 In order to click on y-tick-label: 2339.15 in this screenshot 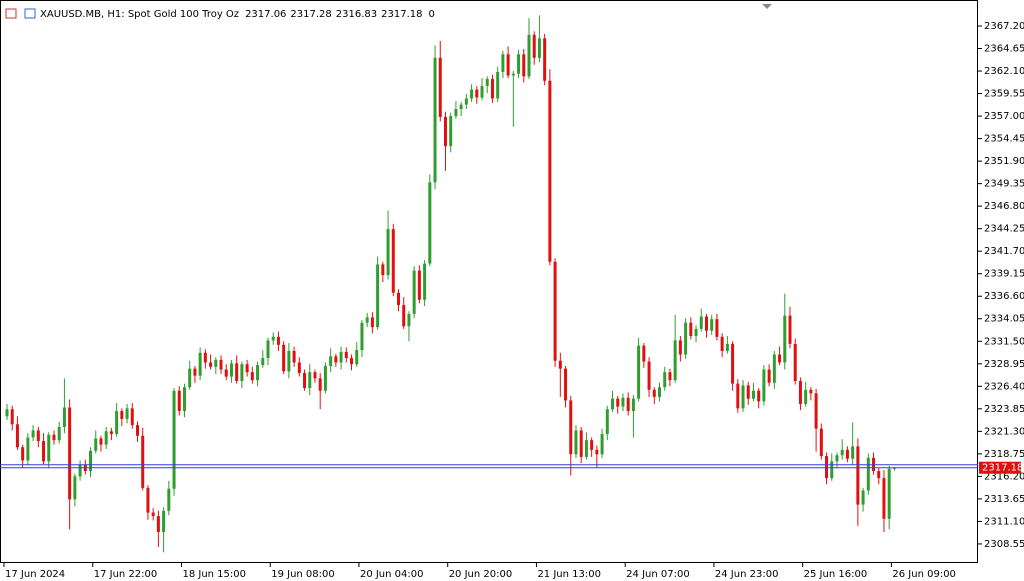, I will do `click(1004, 274)`.